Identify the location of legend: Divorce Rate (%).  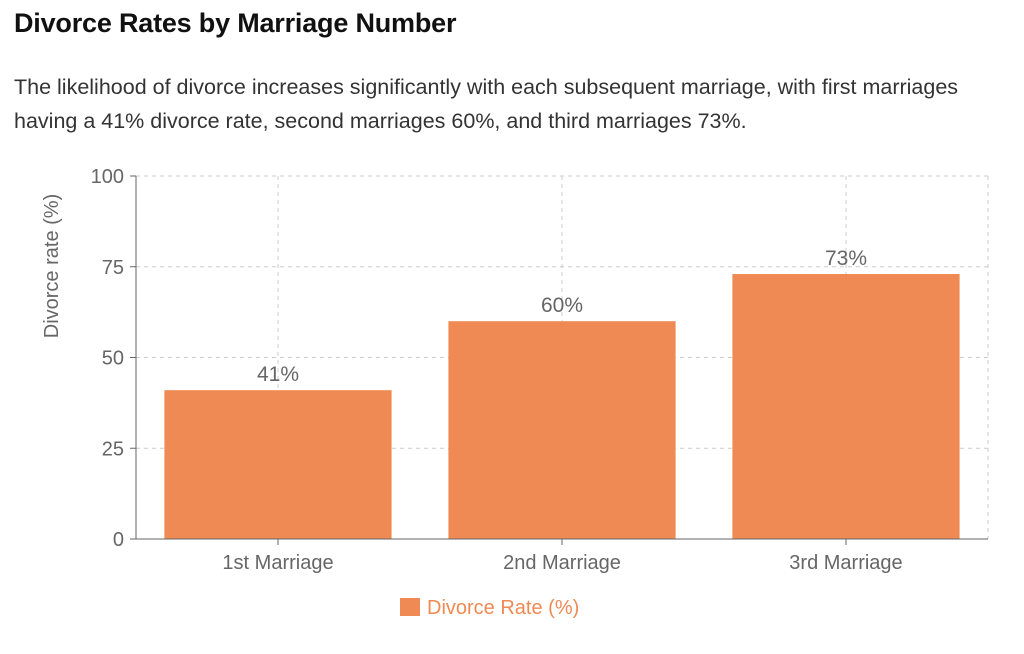
(489, 608).